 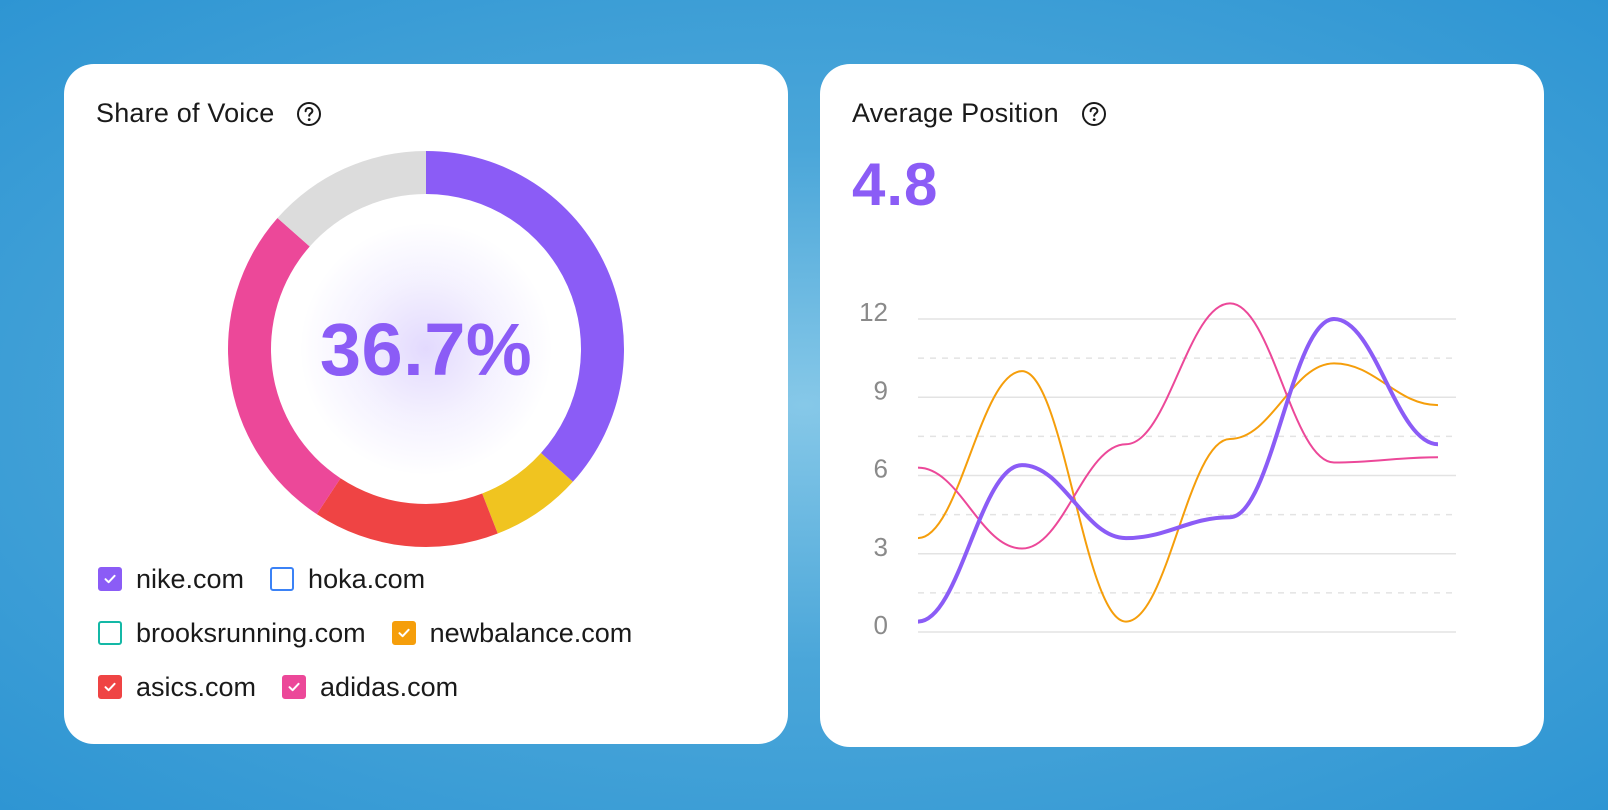 I want to click on donut-segment-newbalance-com, so click(x=527, y=493).